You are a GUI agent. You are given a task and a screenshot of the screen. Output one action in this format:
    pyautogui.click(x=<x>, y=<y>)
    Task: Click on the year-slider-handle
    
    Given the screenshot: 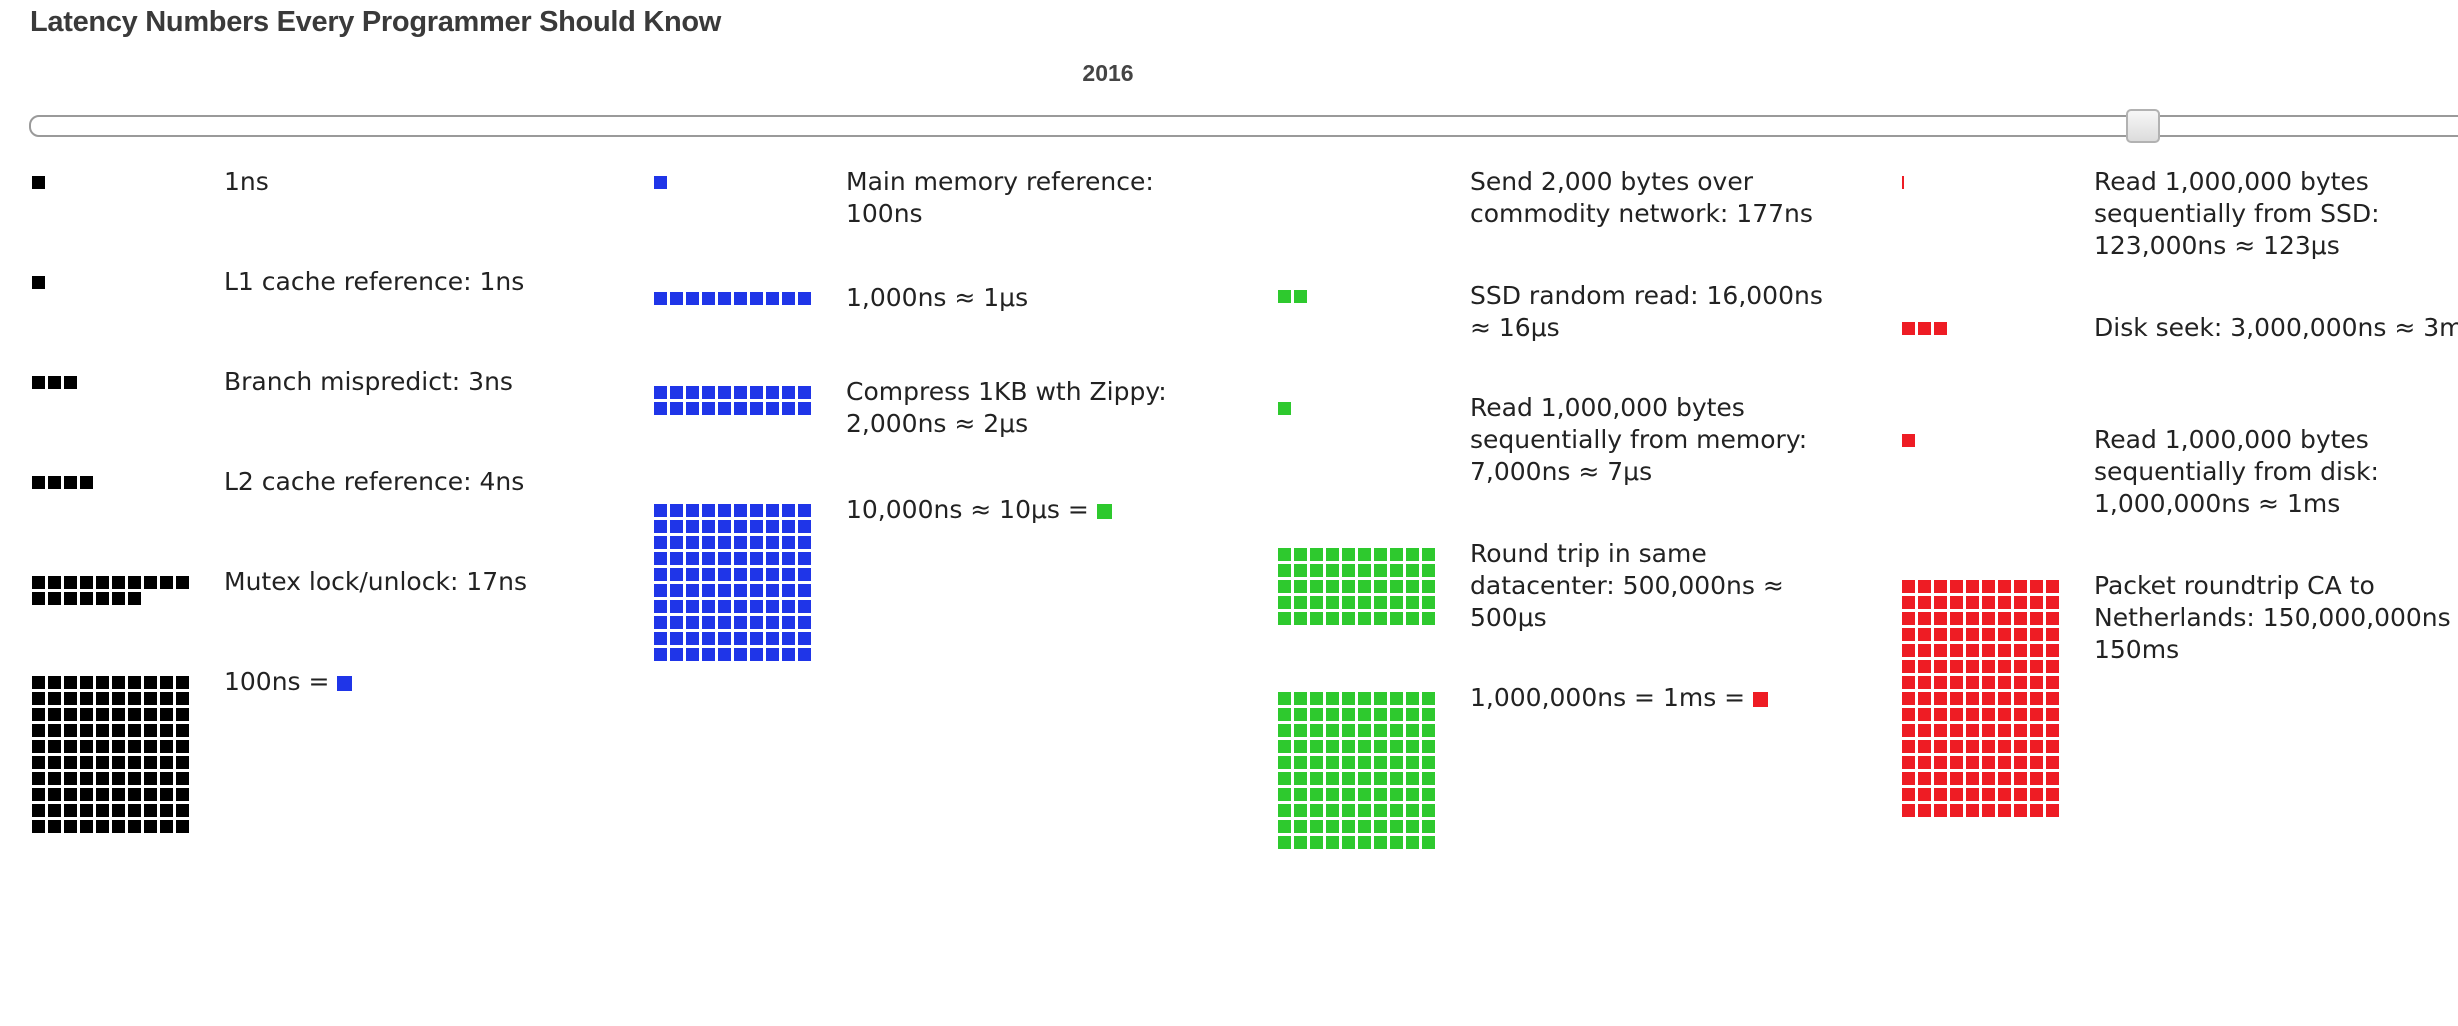 What is the action you would take?
    pyautogui.click(x=2143, y=126)
    